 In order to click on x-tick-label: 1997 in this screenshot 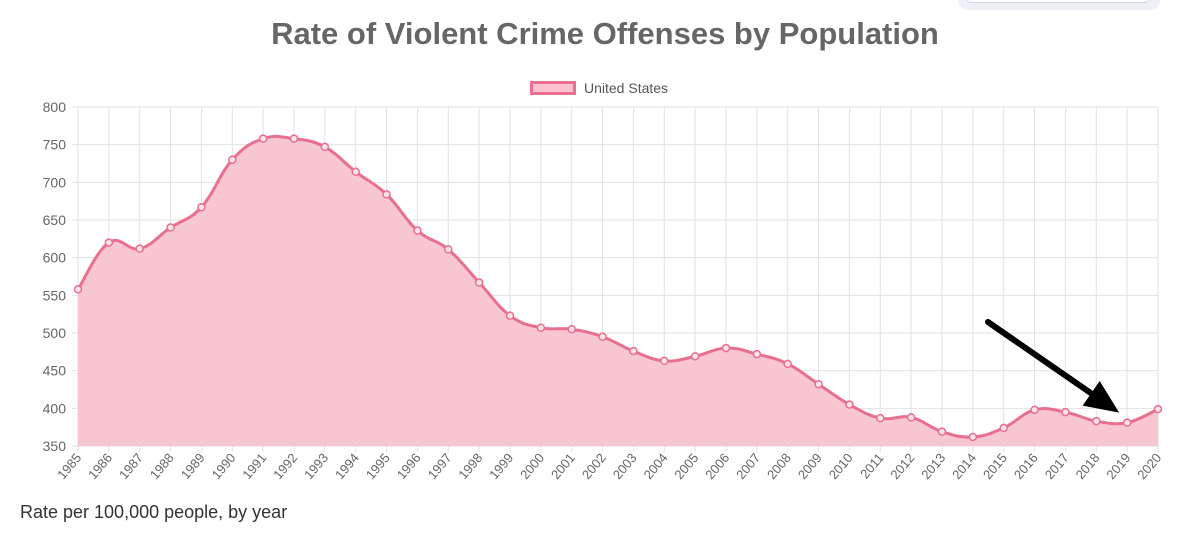, I will do `click(440, 466)`.